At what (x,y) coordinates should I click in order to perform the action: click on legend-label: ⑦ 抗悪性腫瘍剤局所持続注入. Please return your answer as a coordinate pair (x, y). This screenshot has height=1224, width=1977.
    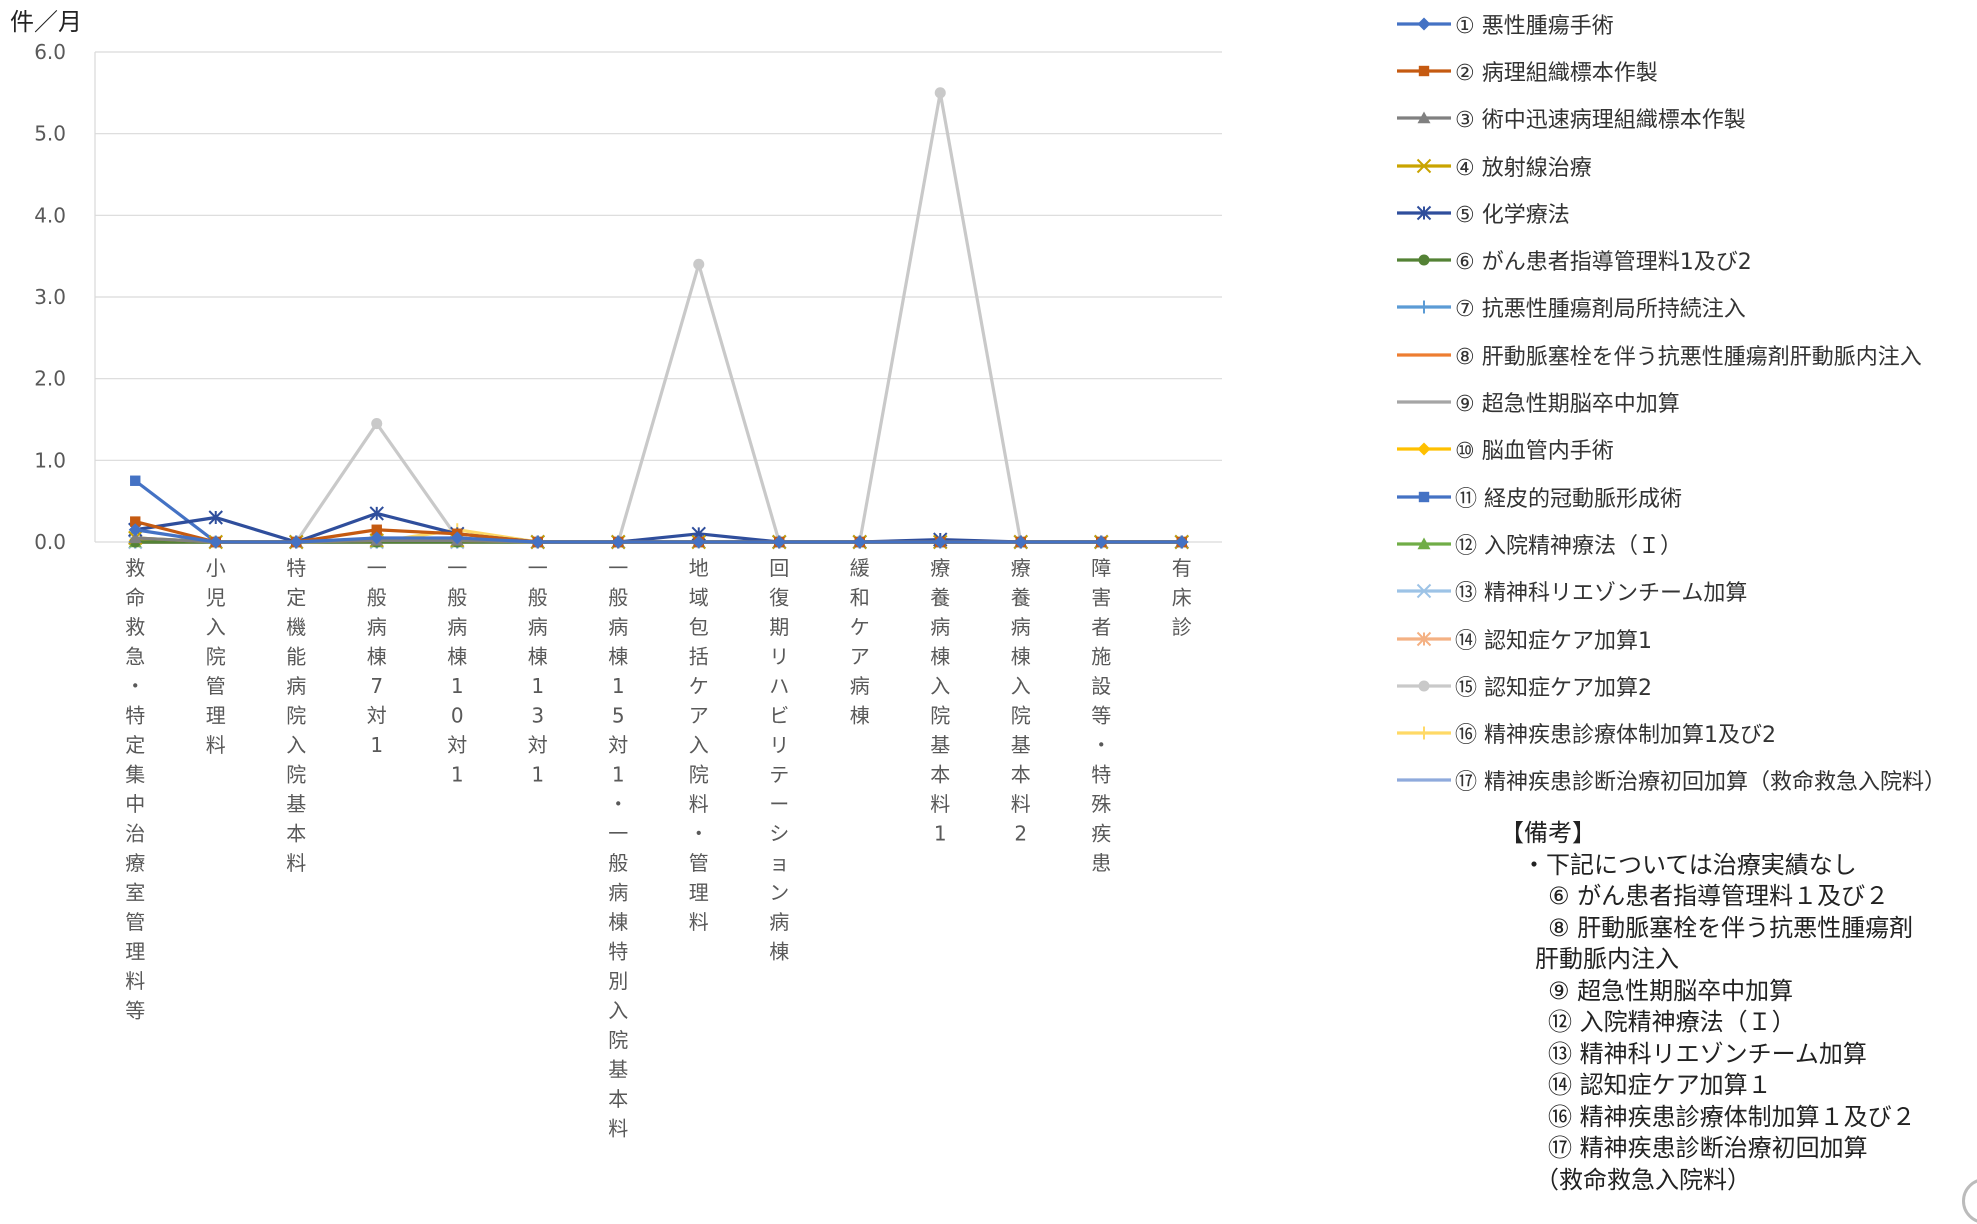
    Looking at the image, I should click on (1600, 310).